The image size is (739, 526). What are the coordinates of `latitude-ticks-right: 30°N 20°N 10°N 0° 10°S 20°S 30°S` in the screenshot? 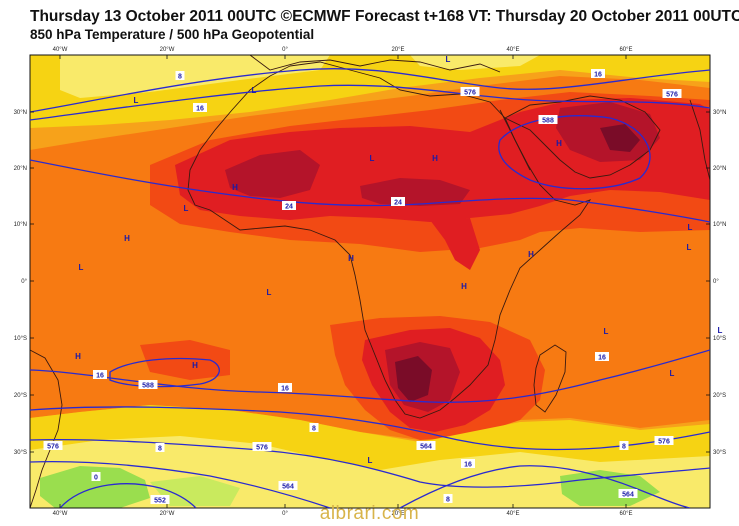 It's located at (716, 283).